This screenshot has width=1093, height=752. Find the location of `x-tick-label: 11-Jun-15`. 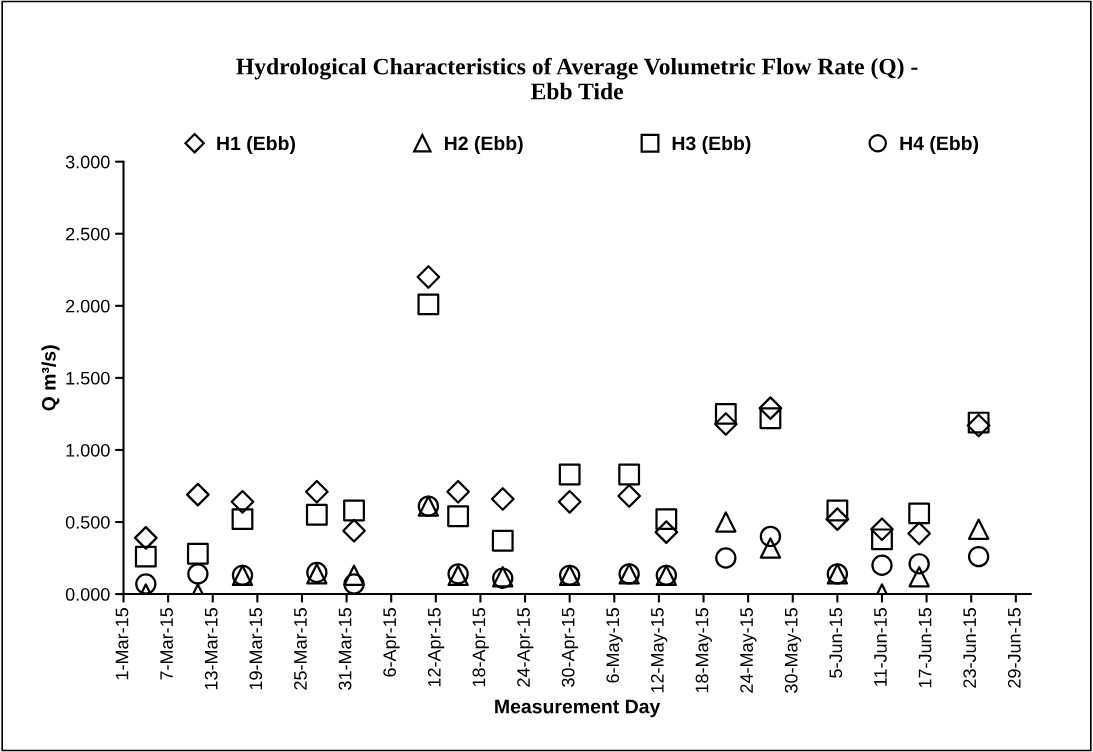

x-tick-label: 11-Jun-15 is located at coordinates (880, 647).